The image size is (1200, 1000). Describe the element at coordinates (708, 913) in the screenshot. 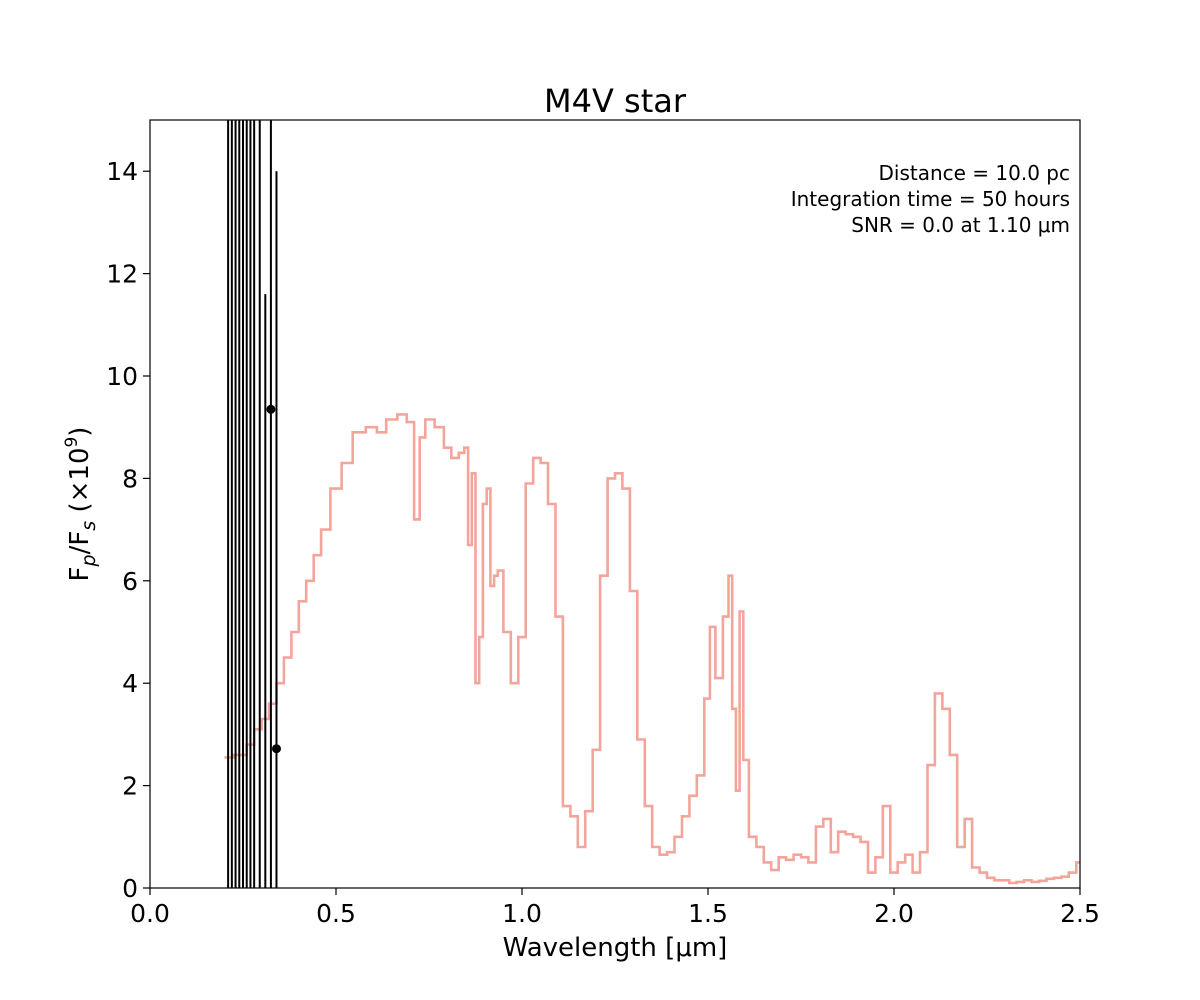

I see `x-tick-label: 1.5` at that location.